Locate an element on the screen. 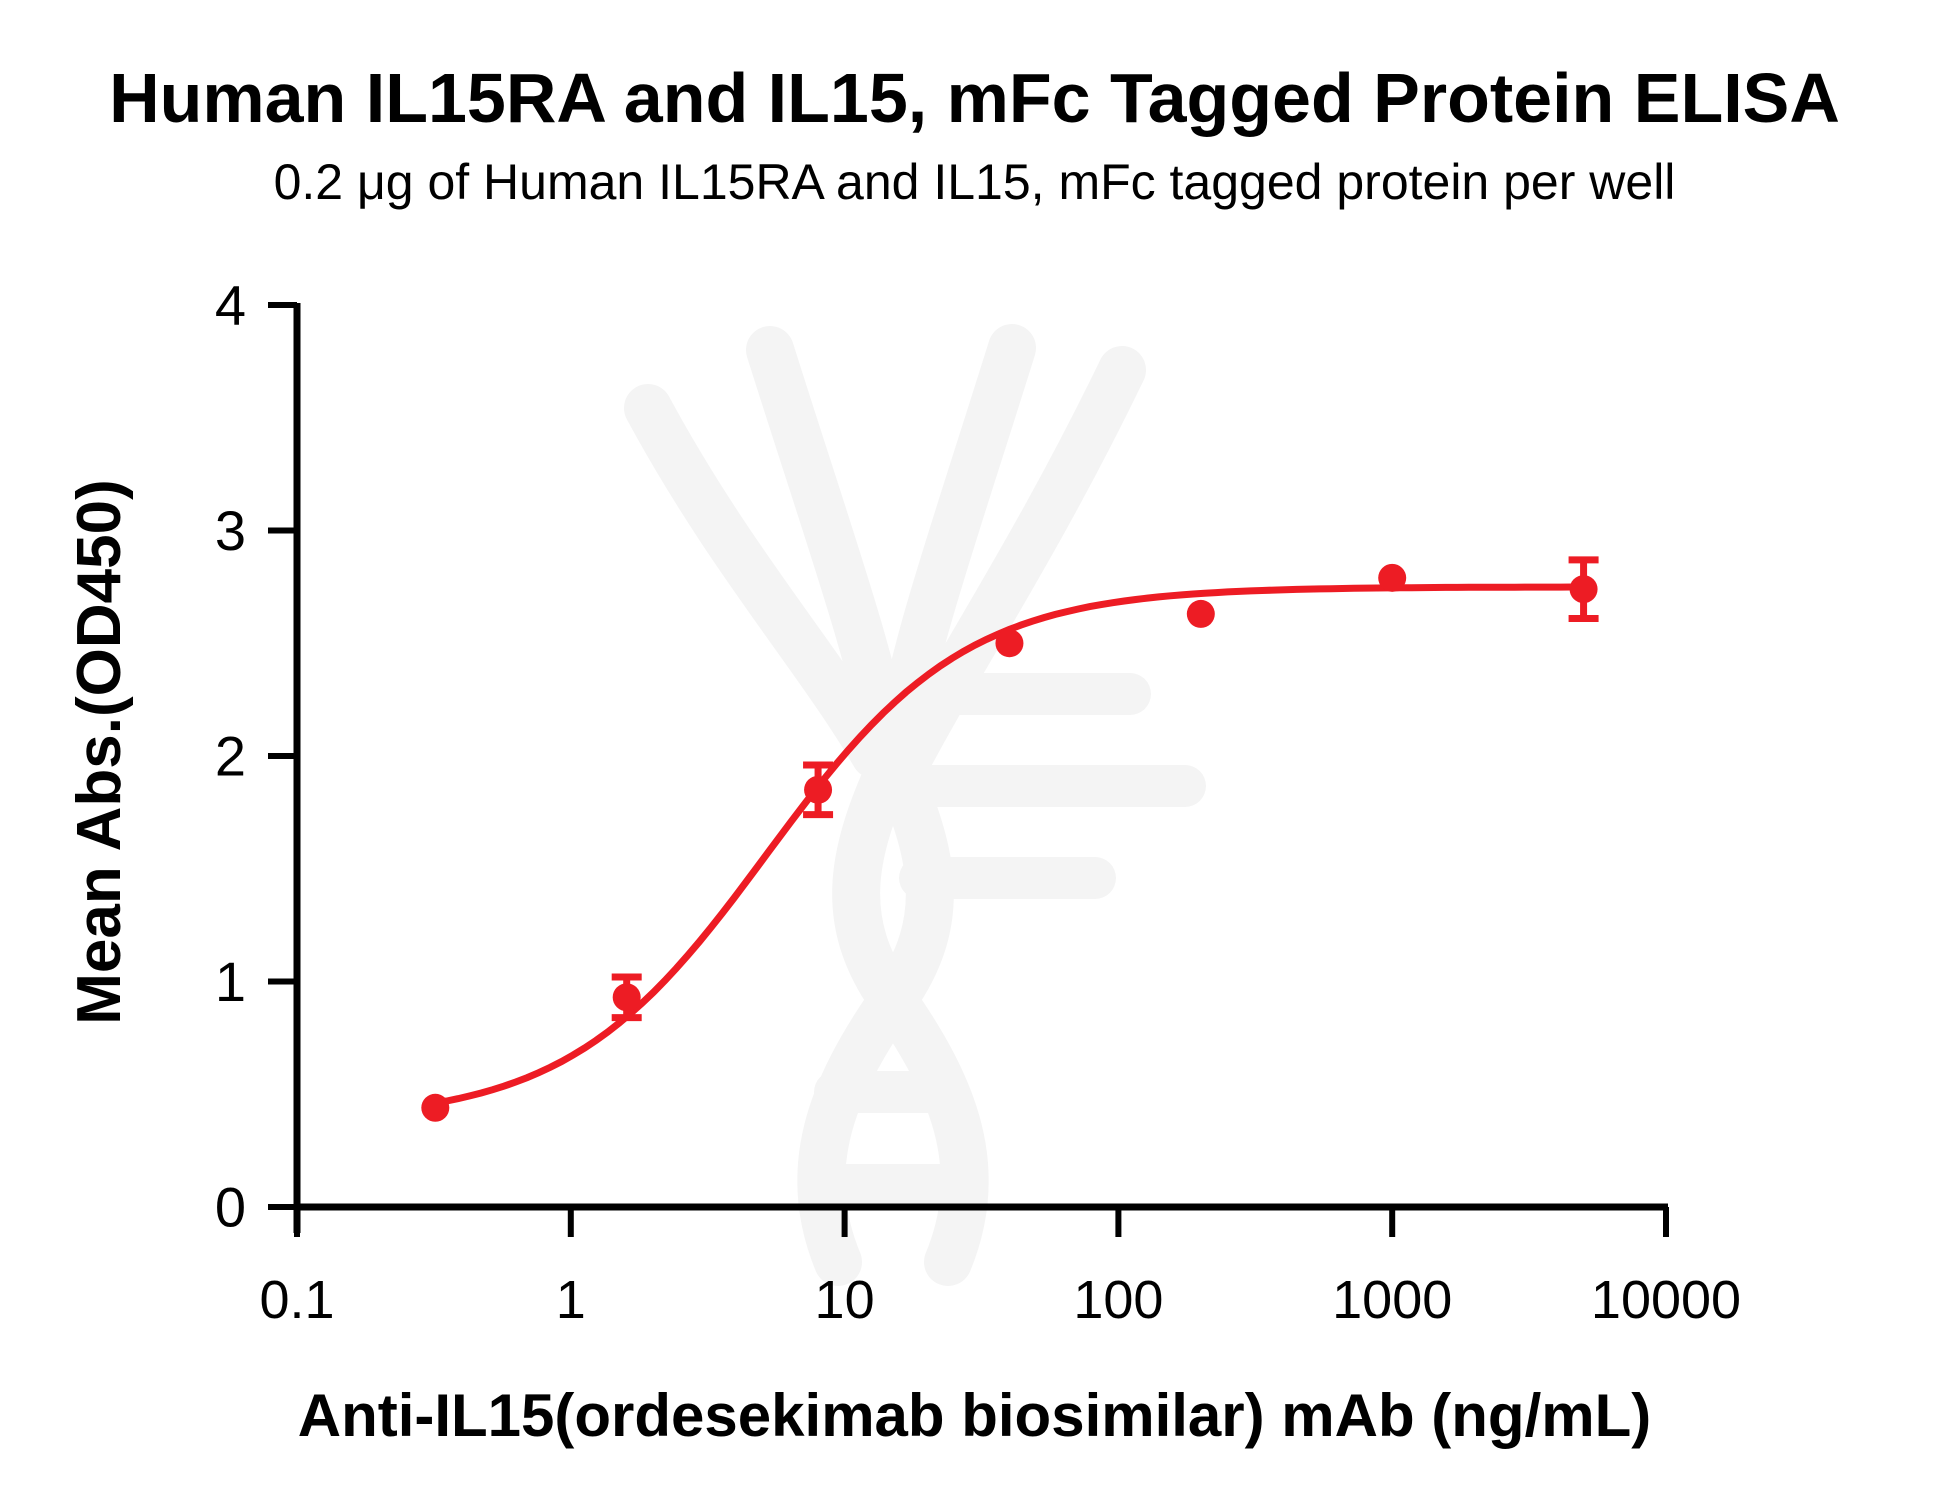 The height and width of the screenshot is (1495, 1949). y-tick-label: 2 is located at coordinates (230, 756).